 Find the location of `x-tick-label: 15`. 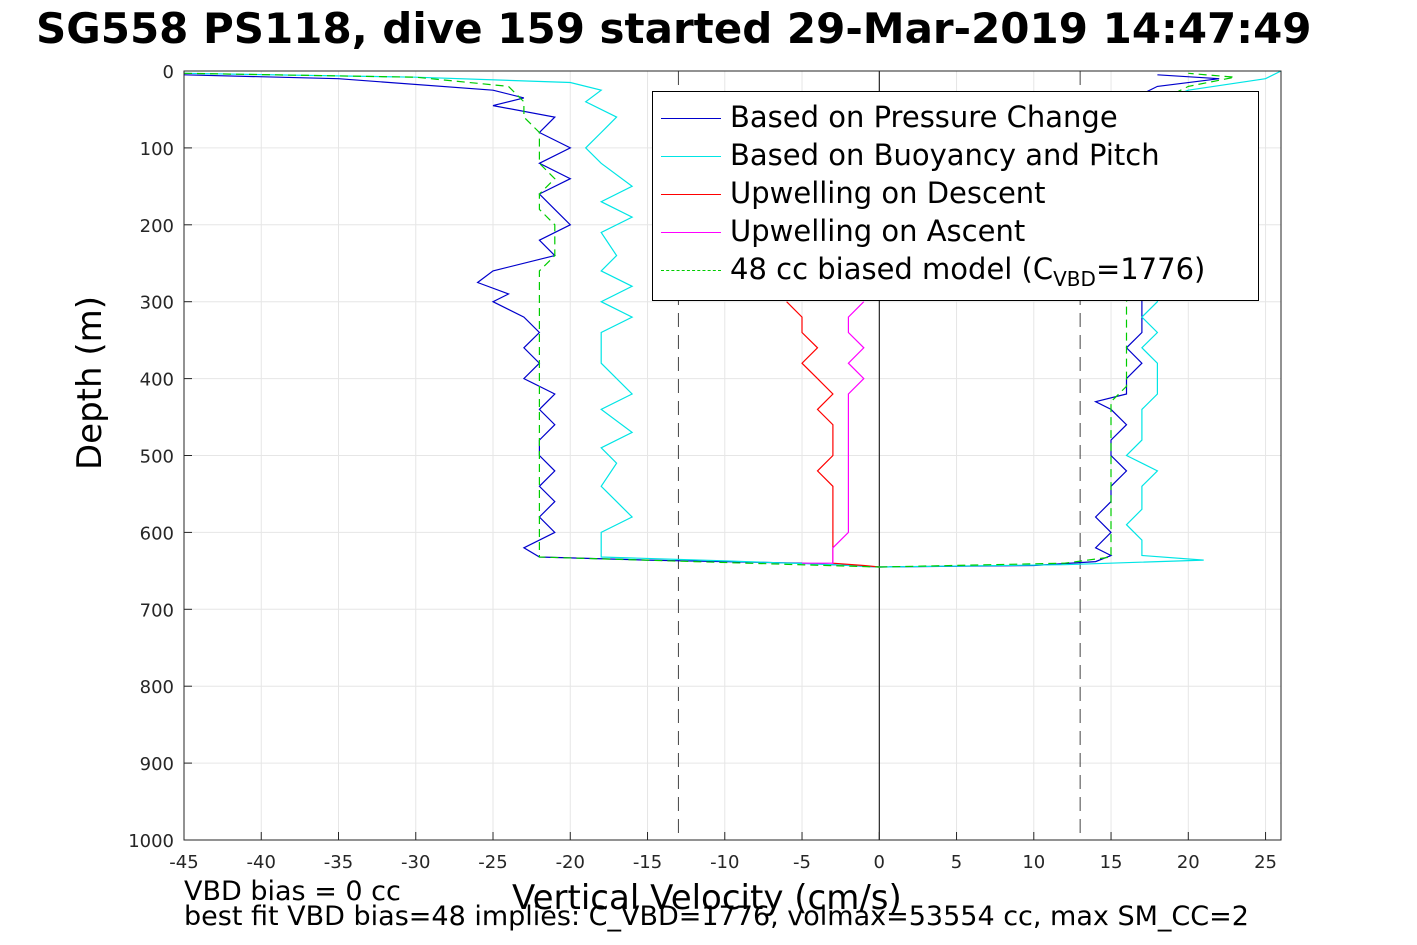

x-tick-label: 15 is located at coordinates (1111, 862).